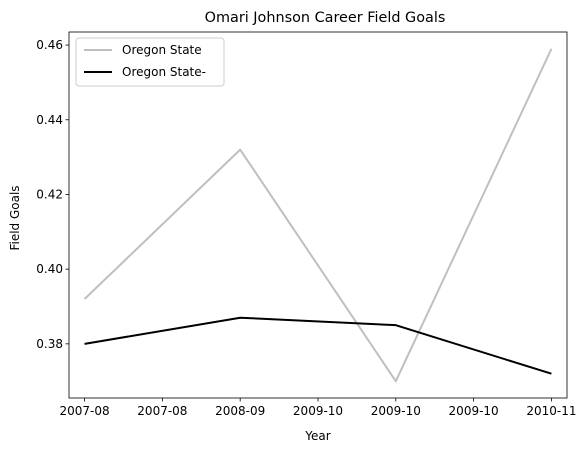  What do you see at coordinates (162, 50) in the screenshot?
I see `legend-entry: Oregon State` at bounding box center [162, 50].